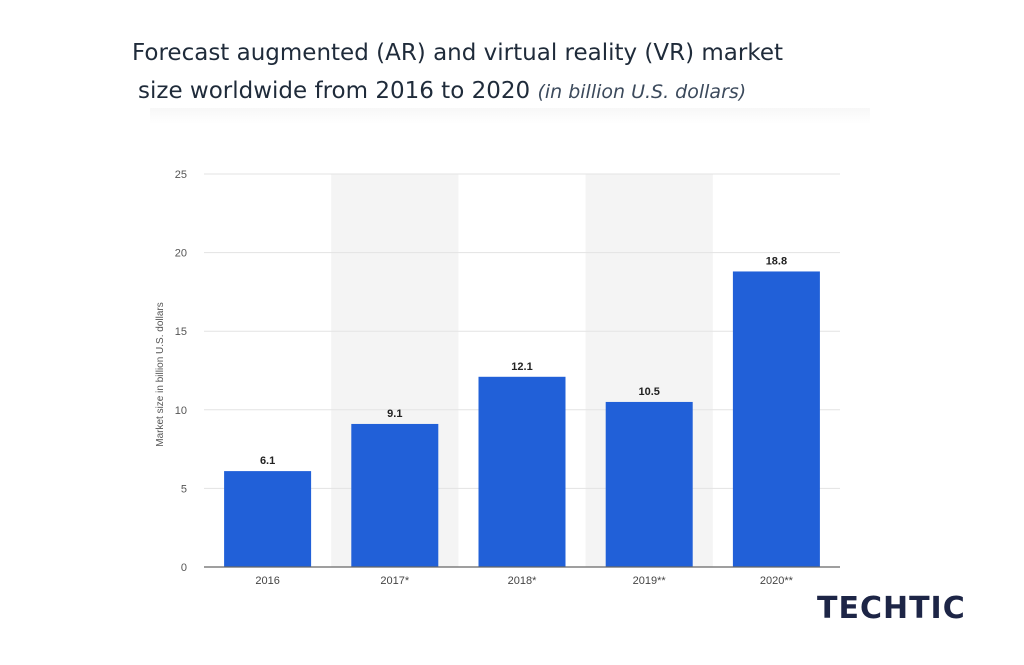 Image resolution: width=1024 pixels, height=665 pixels. I want to click on x-tick-label: 2019**, so click(650, 581).